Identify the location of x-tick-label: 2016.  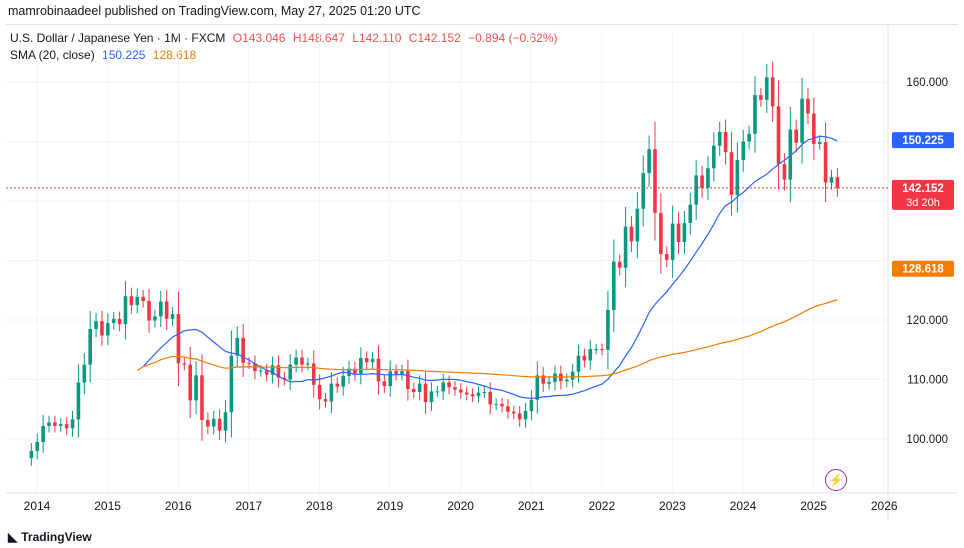
(178, 506).